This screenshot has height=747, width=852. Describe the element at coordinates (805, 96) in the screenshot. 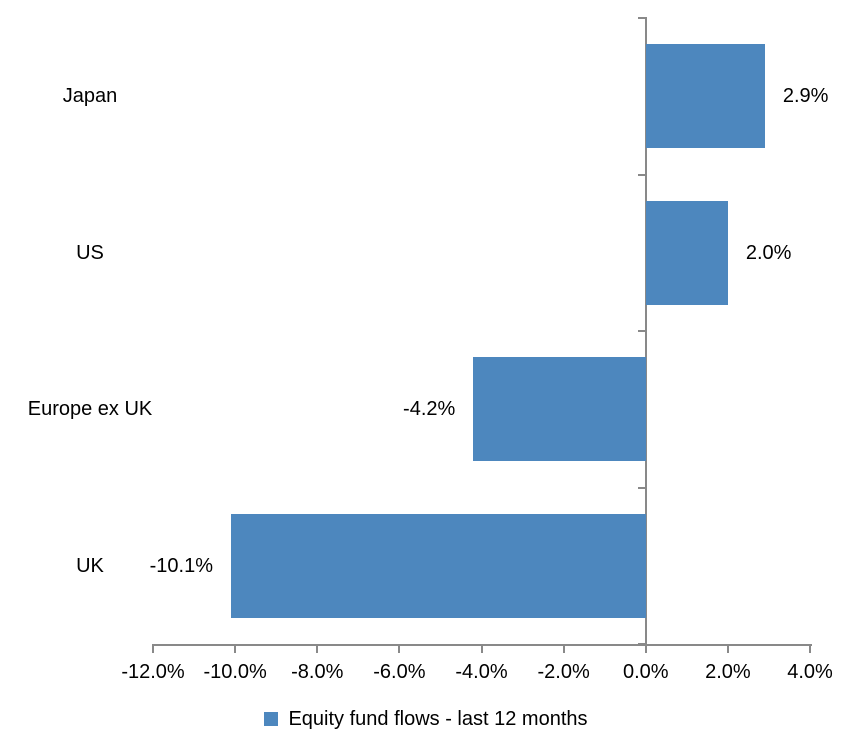

I see `value-label: 2.9%` at that location.